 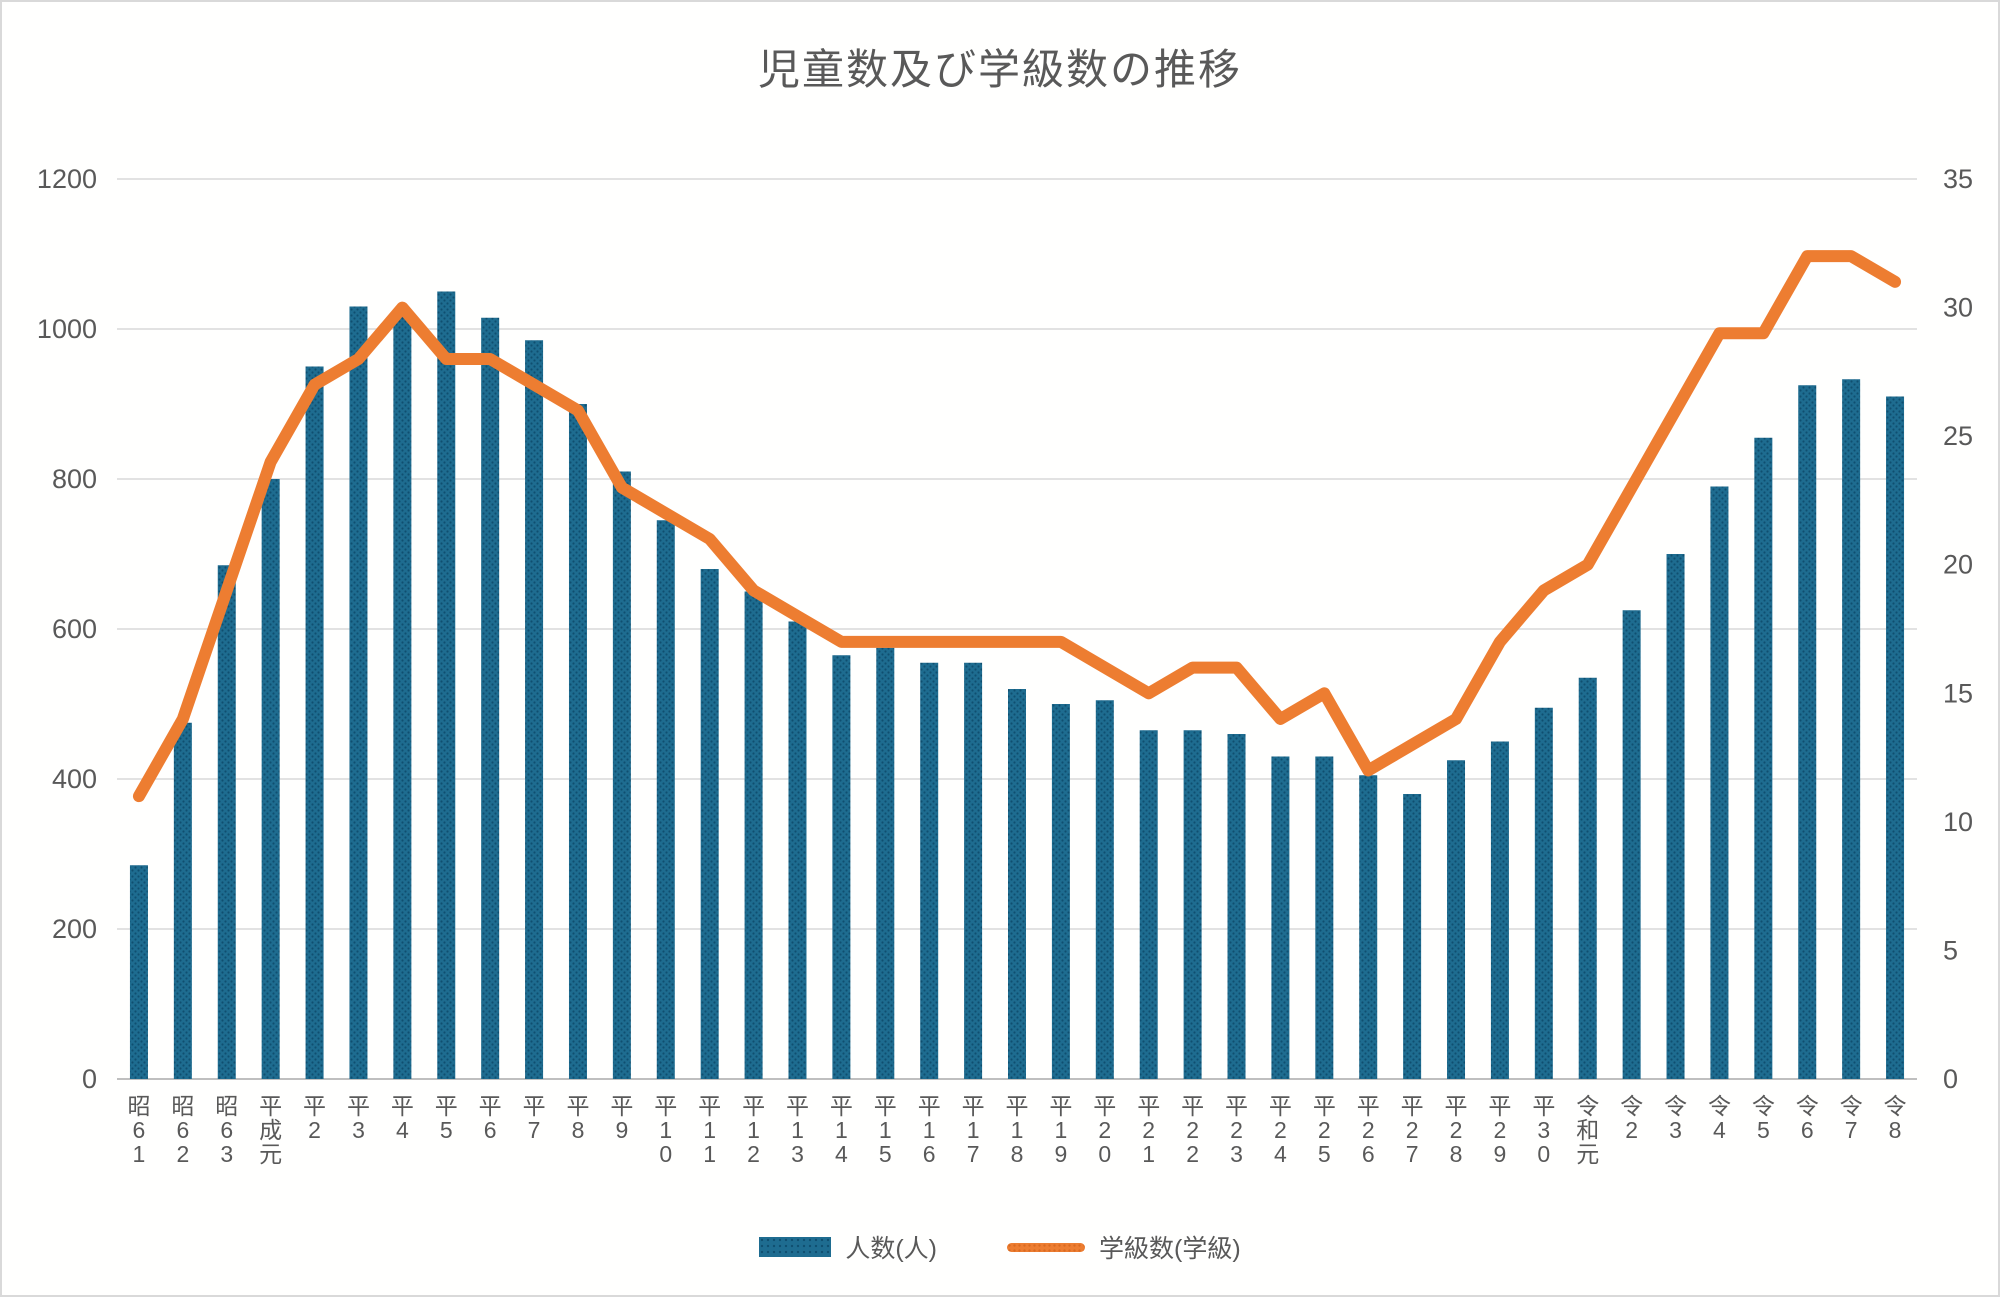 What do you see at coordinates (358, 692) in the screenshot?
I see `bar-平3` at bounding box center [358, 692].